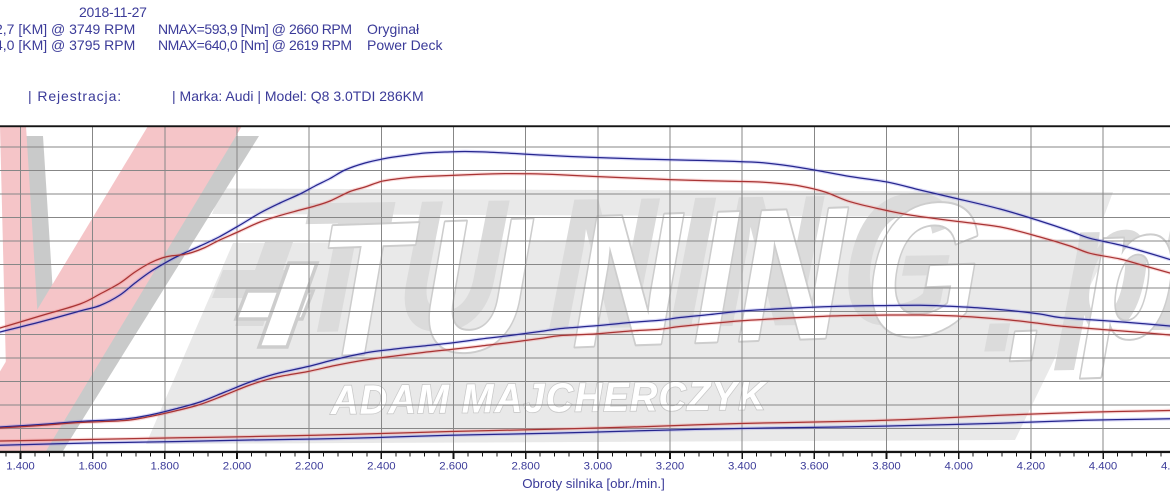 This screenshot has width=1170, height=500. I want to click on svg-text: 3.600, so click(814, 467).